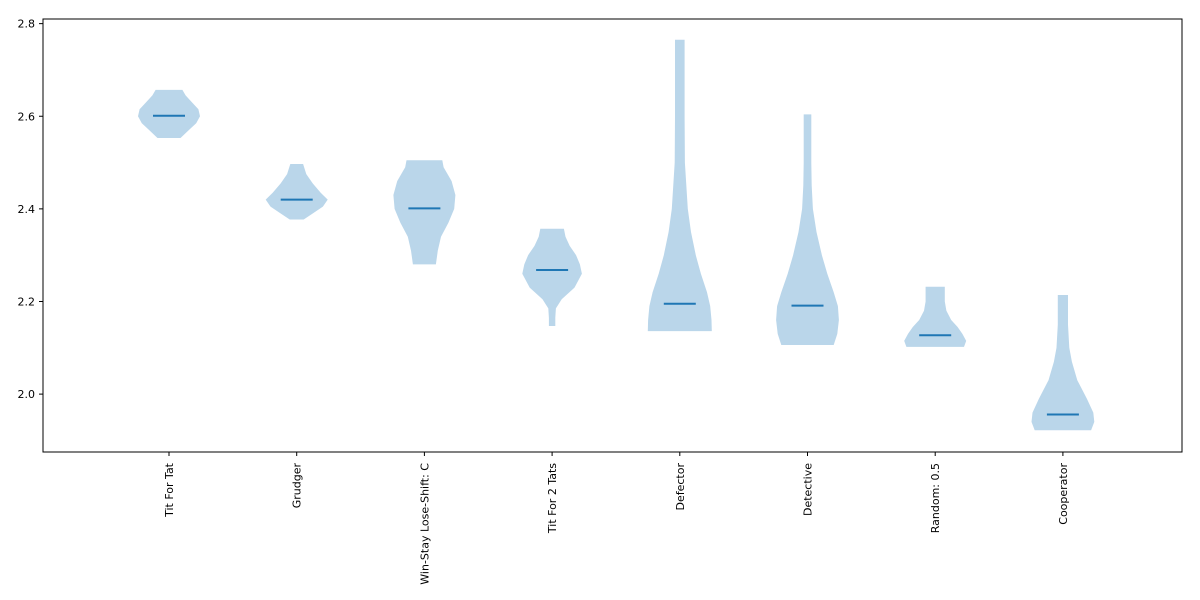 Image resolution: width=1200 pixels, height=600 pixels. Describe the element at coordinates (935, 498) in the screenshot. I see `x-tick-label-7: Random: 0.5` at that location.